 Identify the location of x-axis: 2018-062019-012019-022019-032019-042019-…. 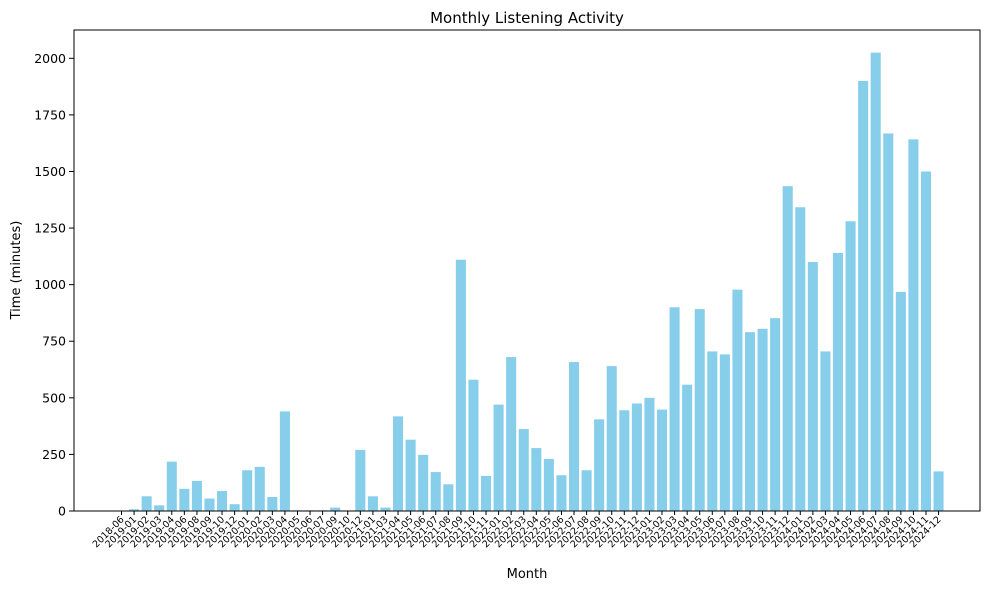
(517, 530).